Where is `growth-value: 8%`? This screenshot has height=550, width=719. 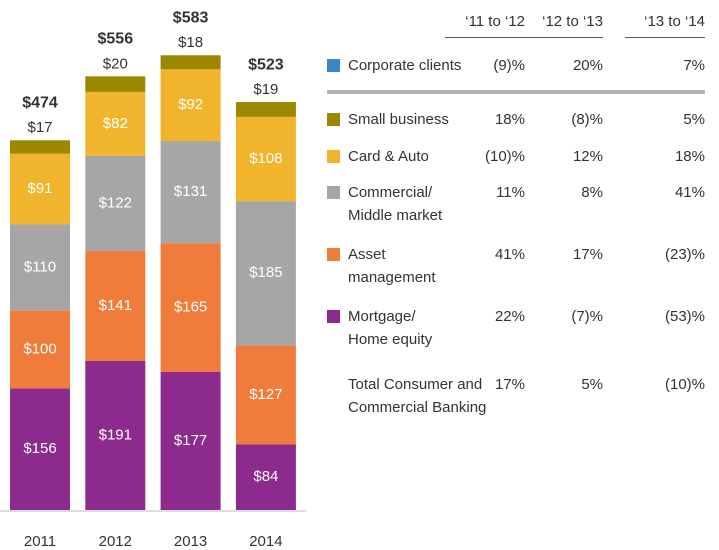 growth-value: 8% is located at coordinates (592, 192).